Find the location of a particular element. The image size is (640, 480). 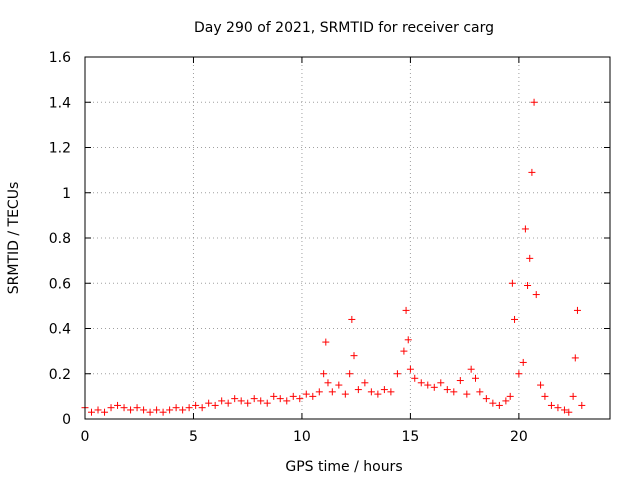

y-tick-label: 0.4 is located at coordinates (60, 330).